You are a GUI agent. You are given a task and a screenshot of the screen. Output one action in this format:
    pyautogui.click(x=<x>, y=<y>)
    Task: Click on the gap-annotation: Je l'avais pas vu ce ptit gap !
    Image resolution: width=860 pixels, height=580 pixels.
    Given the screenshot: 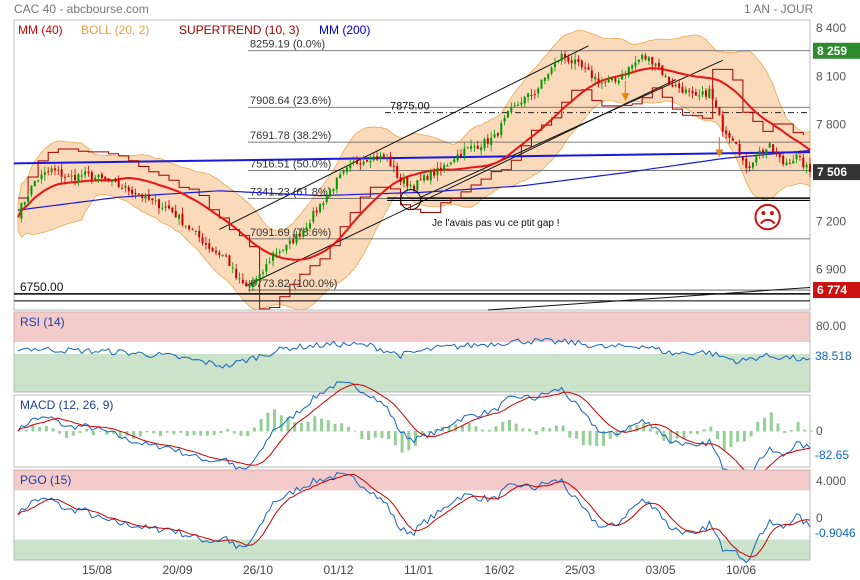 What is the action you would take?
    pyautogui.click(x=496, y=223)
    